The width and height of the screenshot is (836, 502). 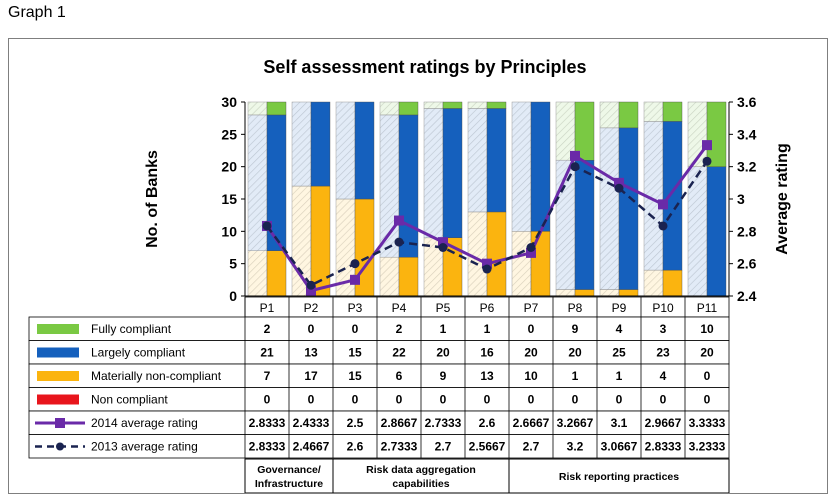 What do you see at coordinates (747, 102) in the screenshot?
I see `y2-tick-label: 3.6` at bounding box center [747, 102].